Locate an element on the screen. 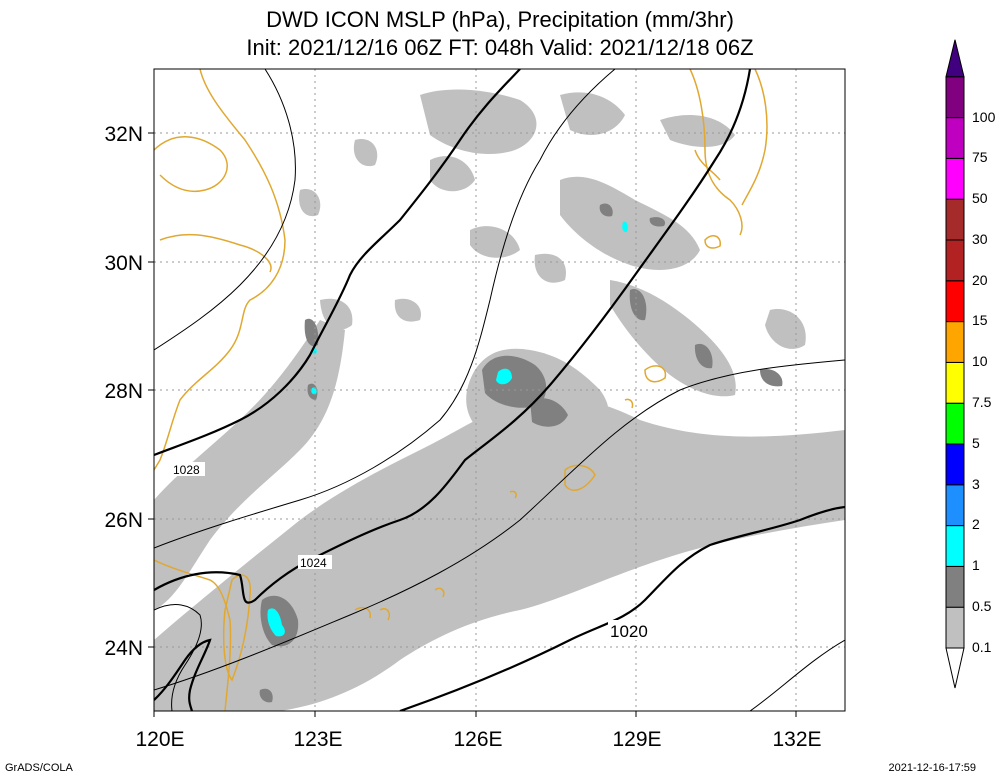 This screenshot has width=1000, height=779. legend-label: 7.5 is located at coordinates (982, 402).